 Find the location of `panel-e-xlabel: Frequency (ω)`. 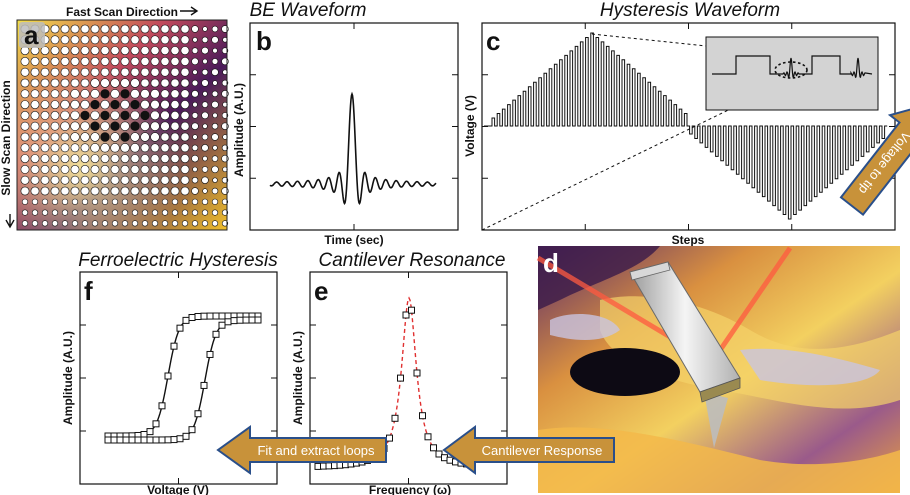

panel-e-xlabel: Frequency (ω) is located at coordinates (410, 489).